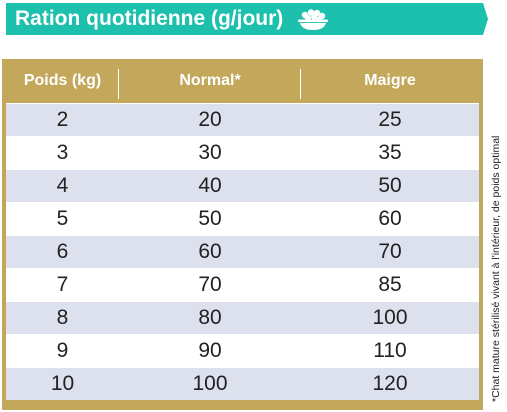  I want to click on table-header: Poids (kg) Normal* Maigre, so click(242, 81).